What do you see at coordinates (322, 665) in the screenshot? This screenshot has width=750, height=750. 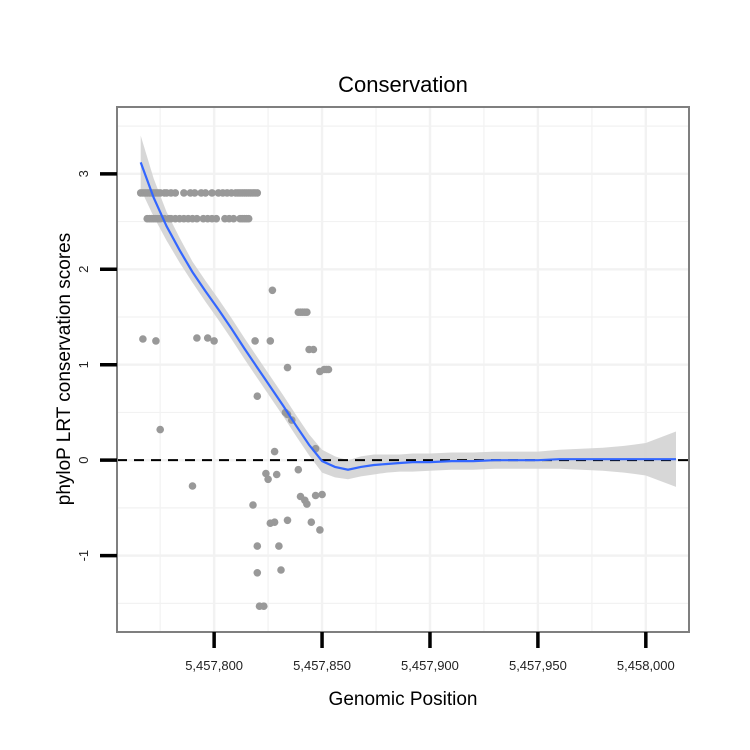 I see `x-tick-label: 5,457,850` at bounding box center [322, 665].